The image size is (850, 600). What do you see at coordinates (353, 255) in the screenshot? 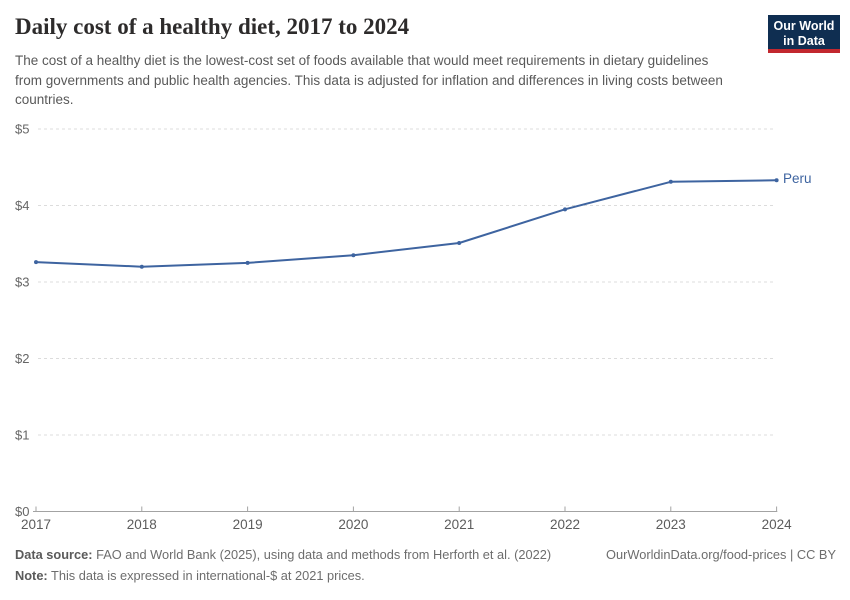
I see `data-point-2020` at bounding box center [353, 255].